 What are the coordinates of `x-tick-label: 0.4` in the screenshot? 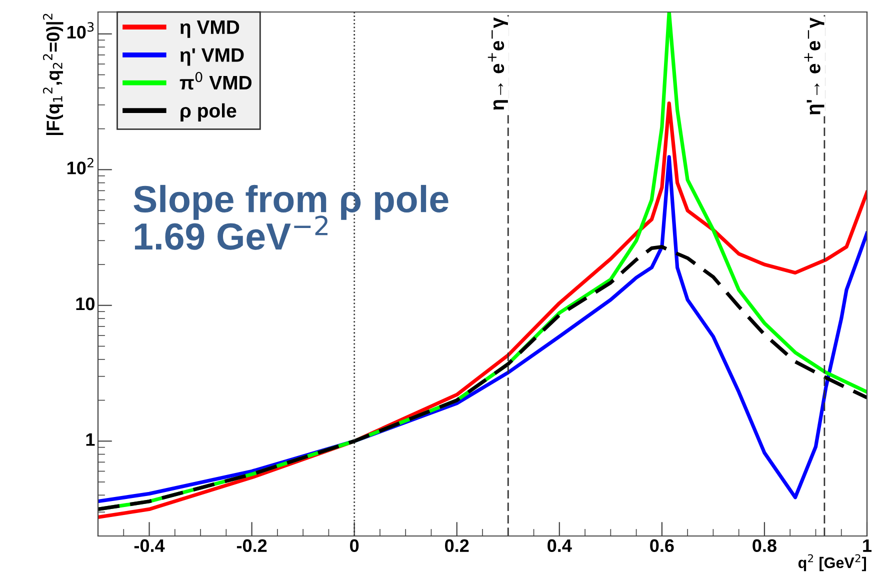 It's located at (560, 545).